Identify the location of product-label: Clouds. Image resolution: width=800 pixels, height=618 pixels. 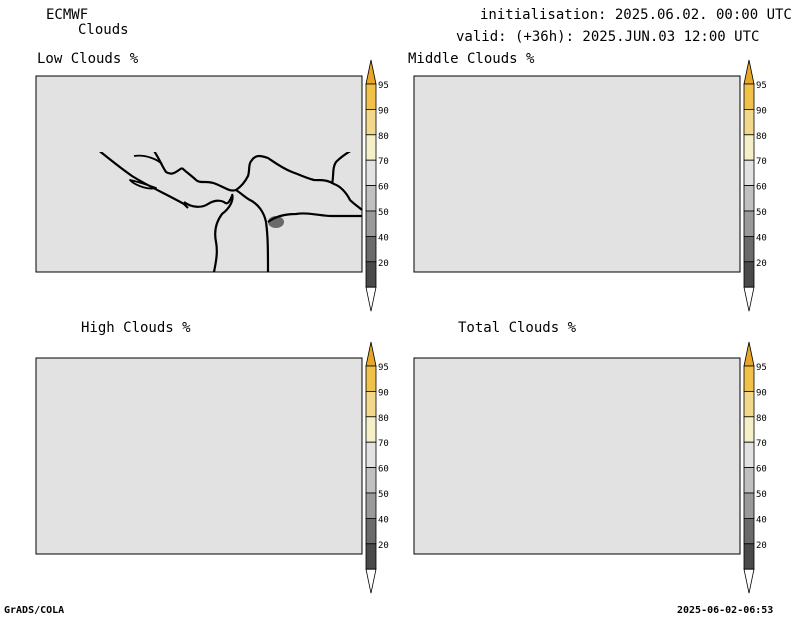
(103, 30).